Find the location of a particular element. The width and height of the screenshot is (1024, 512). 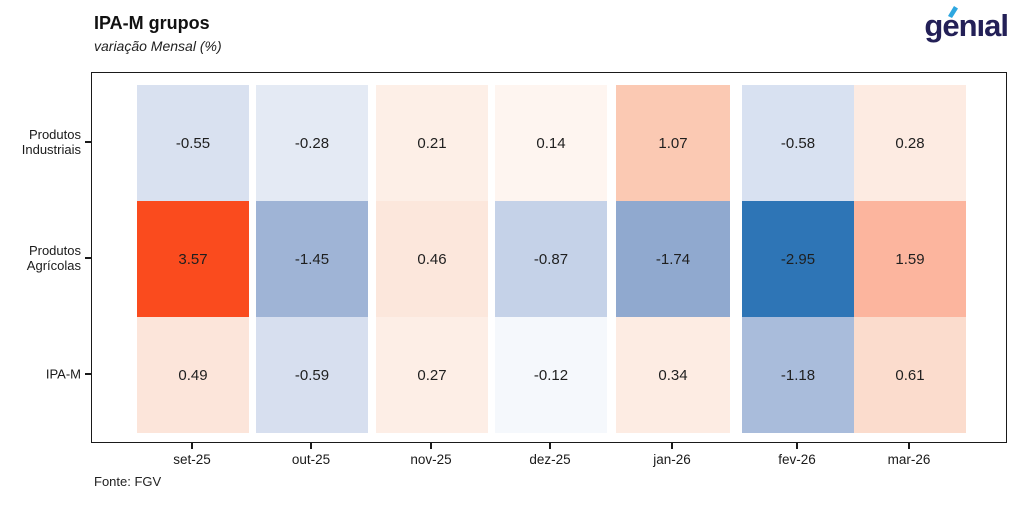

genial-logo: genıal is located at coordinates (966, 25).